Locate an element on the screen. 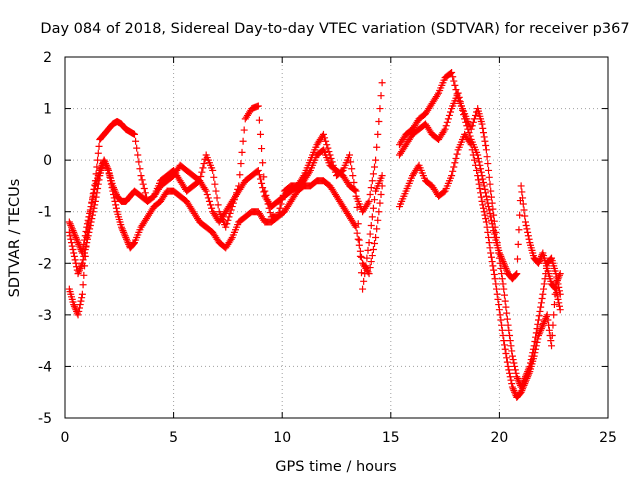  y-tick-label: 2 is located at coordinates (47, 58).